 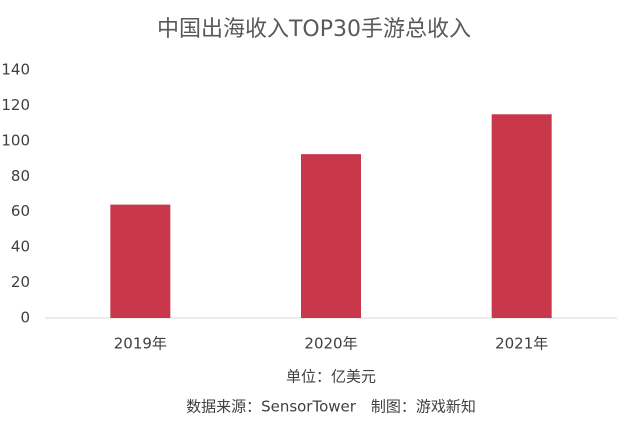 I want to click on y-tick-label: 80, so click(x=20, y=176).